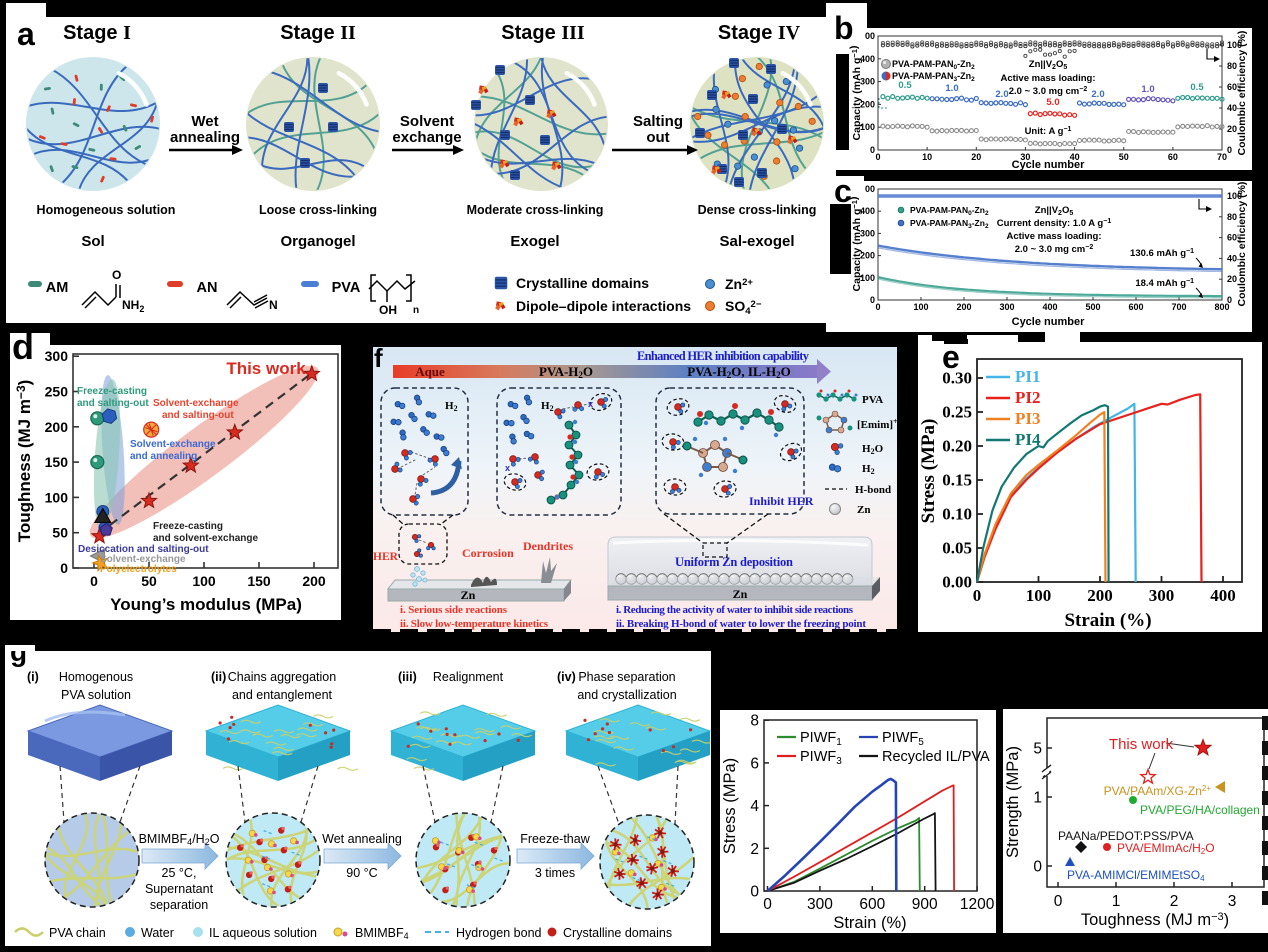 The width and height of the screenshot is (1268, 952). What do you see at coordinates (872, 400) in the screenshot?
I see `svg-text: PVA` at bounding box center [872, 400].